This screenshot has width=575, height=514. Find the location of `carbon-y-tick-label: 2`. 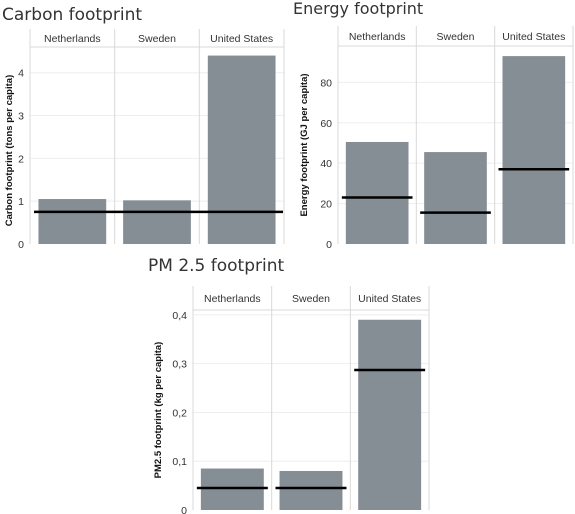

carbon-y-tick-label: 2 is located at coordinates (21, 159).